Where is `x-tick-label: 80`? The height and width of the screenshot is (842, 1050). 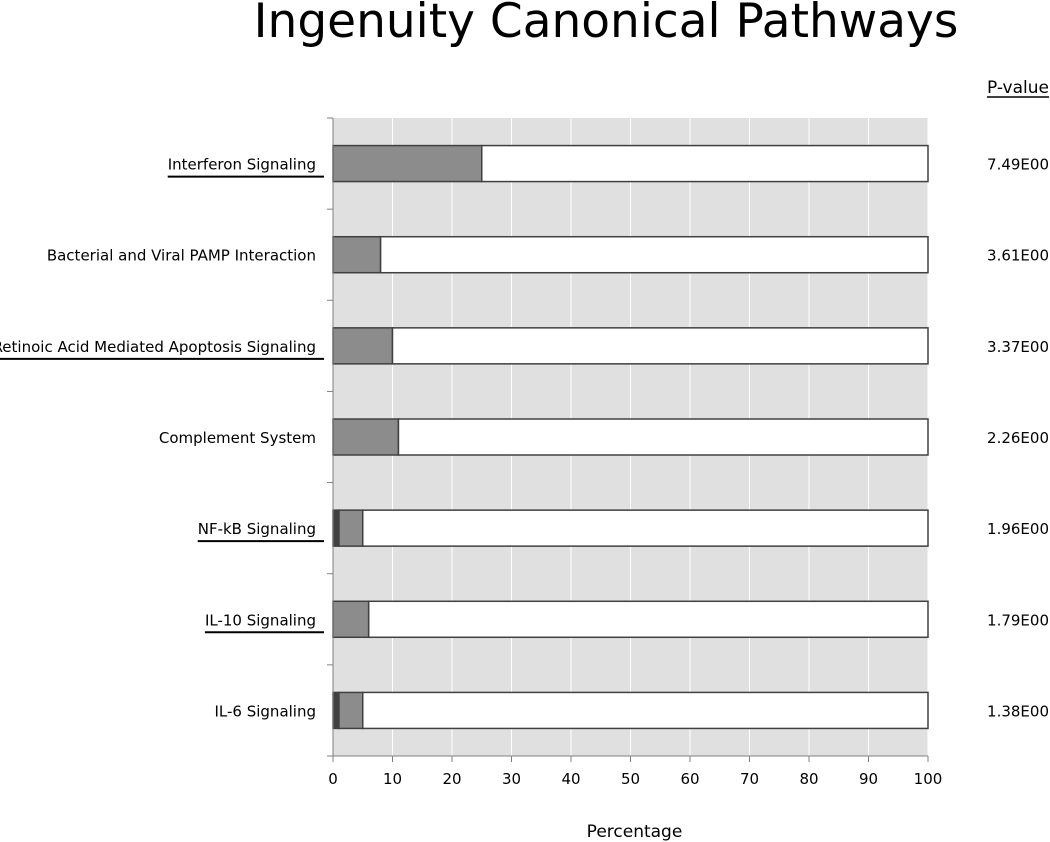
x-tick-label: 80 is located at coordinates (808, 779).